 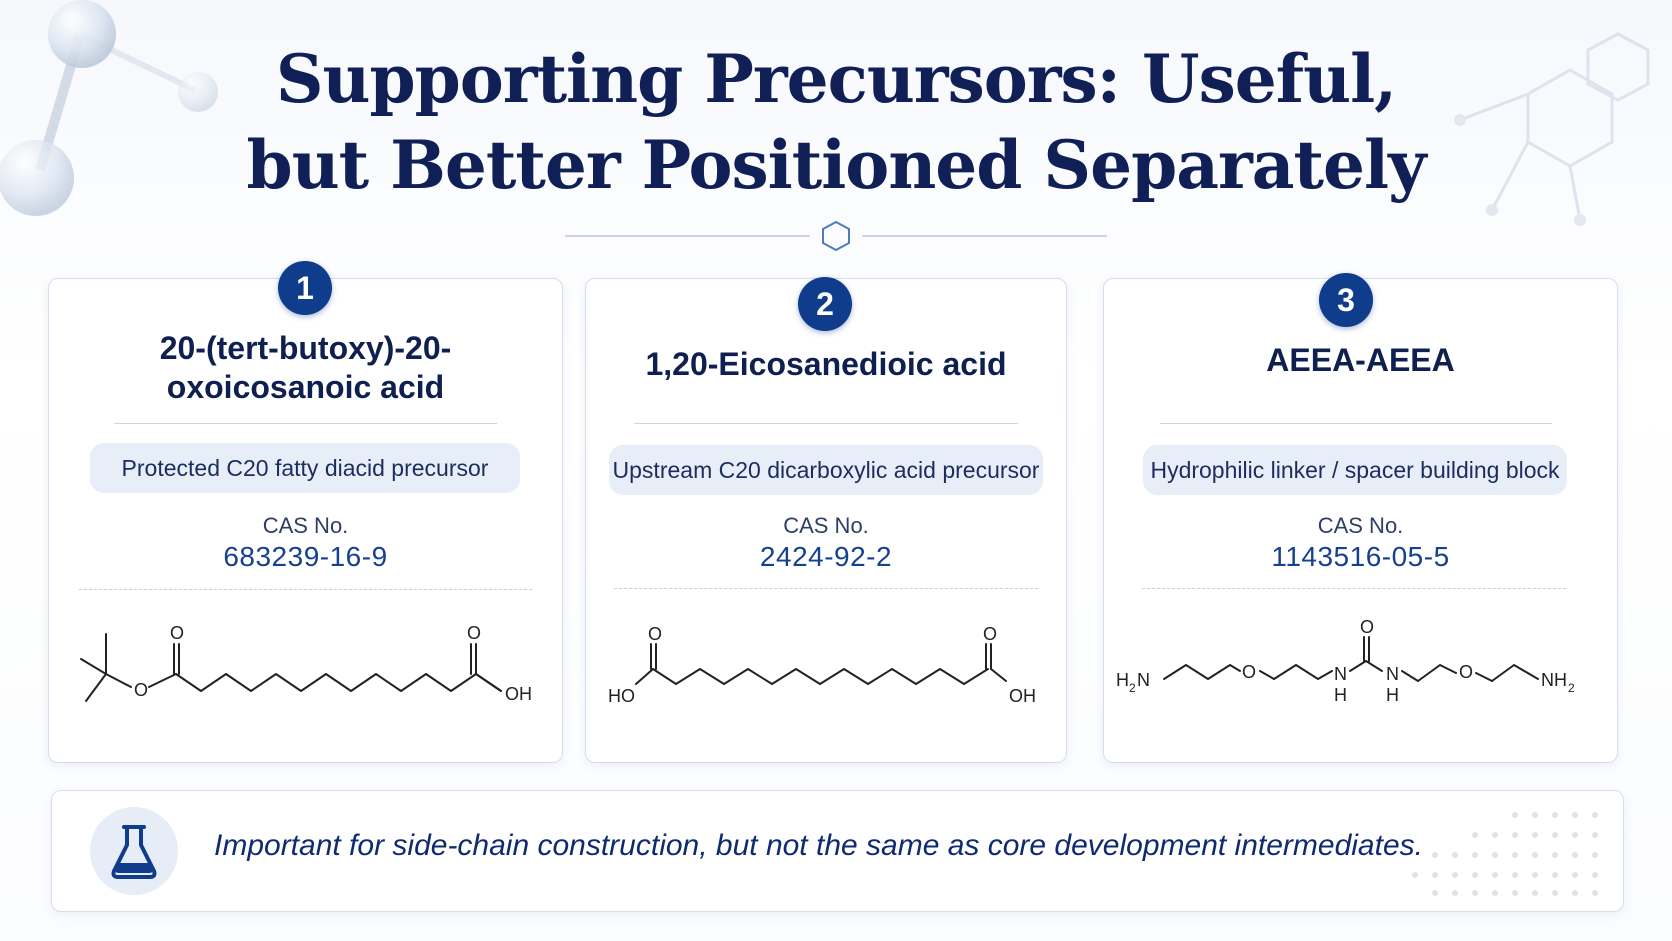 What do you see at coordinates (305, 468) in the screenshot?
I see `role-tag: Protected C20 fatty diacid precursor` at bounding box center [305, 468].